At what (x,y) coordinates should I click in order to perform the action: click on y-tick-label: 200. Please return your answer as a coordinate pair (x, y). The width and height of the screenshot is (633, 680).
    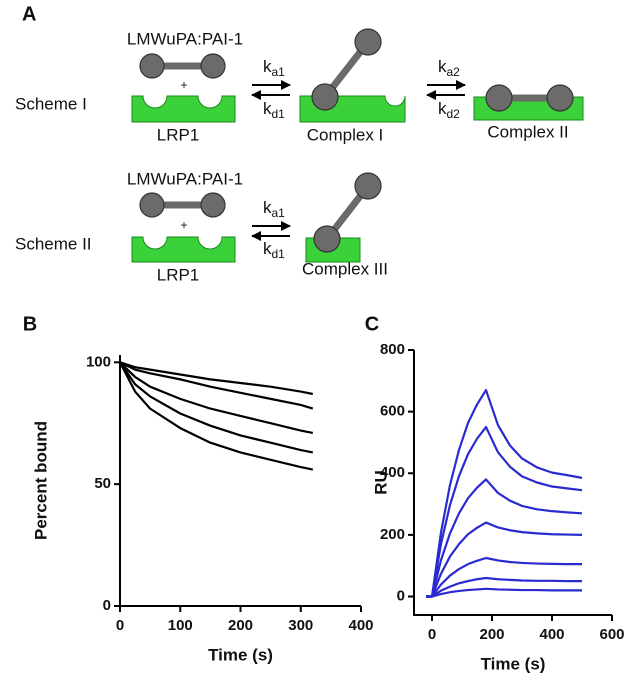
    Looking at the image, I should click on (392, 534).